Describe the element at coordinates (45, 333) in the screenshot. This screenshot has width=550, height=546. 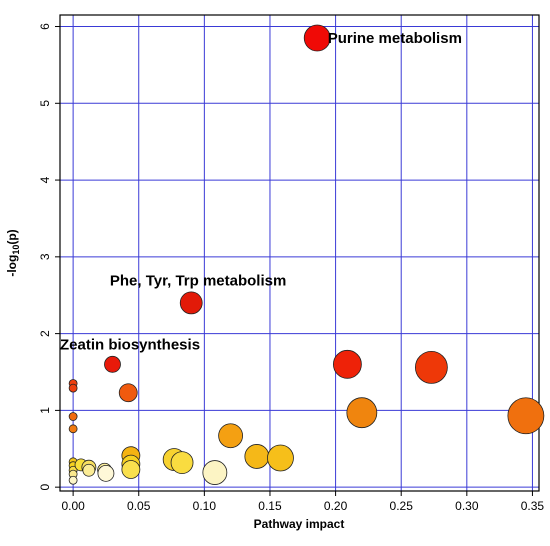
I see `y-tick-label: 2` at that location.